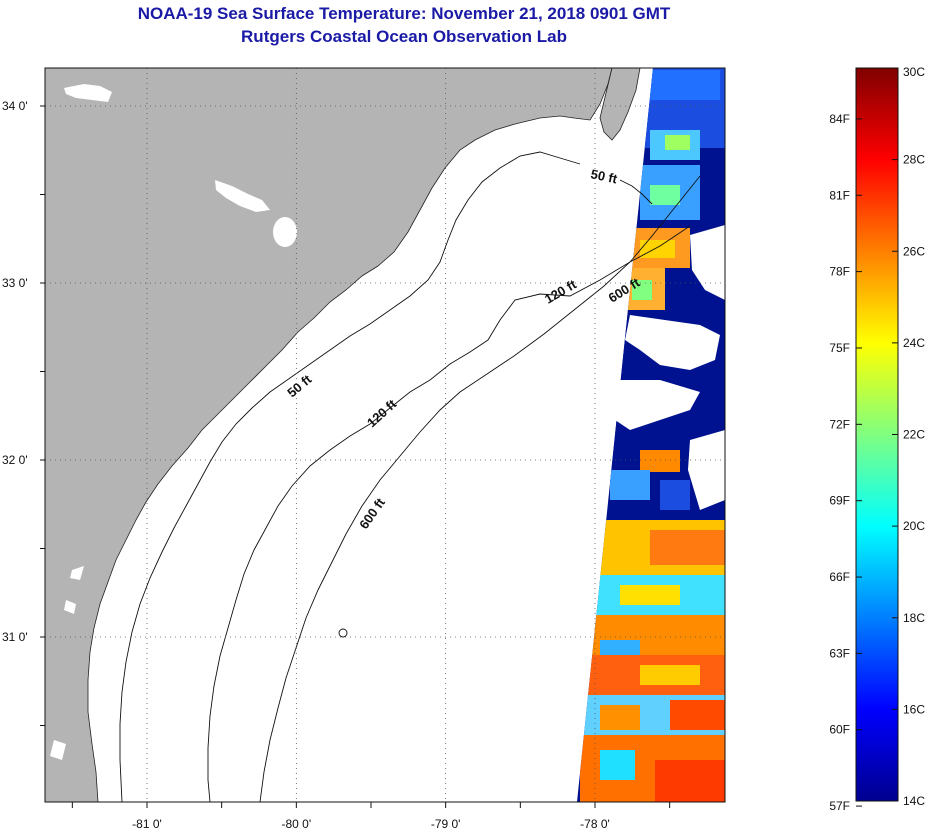 This screenshot has height=832, width=936. Describe the element at coordinates (595, 824) in the screenshot. I see `lon-label: -78 0'` at that location.